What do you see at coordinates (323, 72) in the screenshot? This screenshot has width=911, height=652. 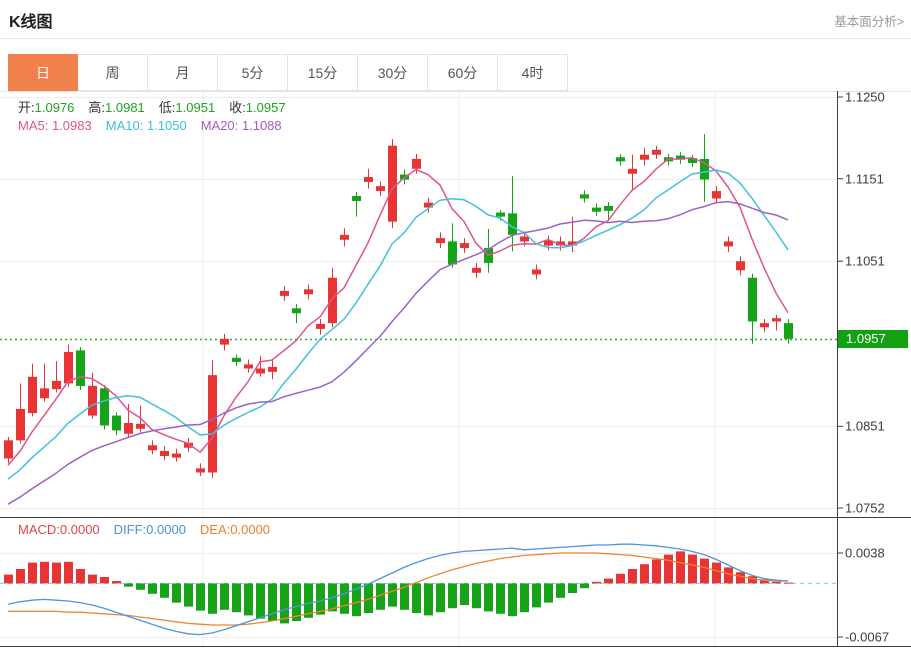 I see `tab-15min: 15分` at bounding box center [323, 72].